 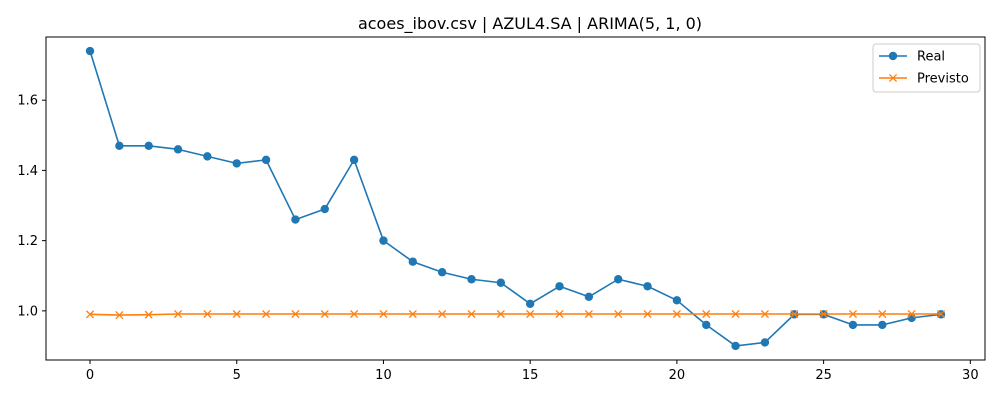 I want to click on x-tick-label: 20, so click(x=677, y=375).